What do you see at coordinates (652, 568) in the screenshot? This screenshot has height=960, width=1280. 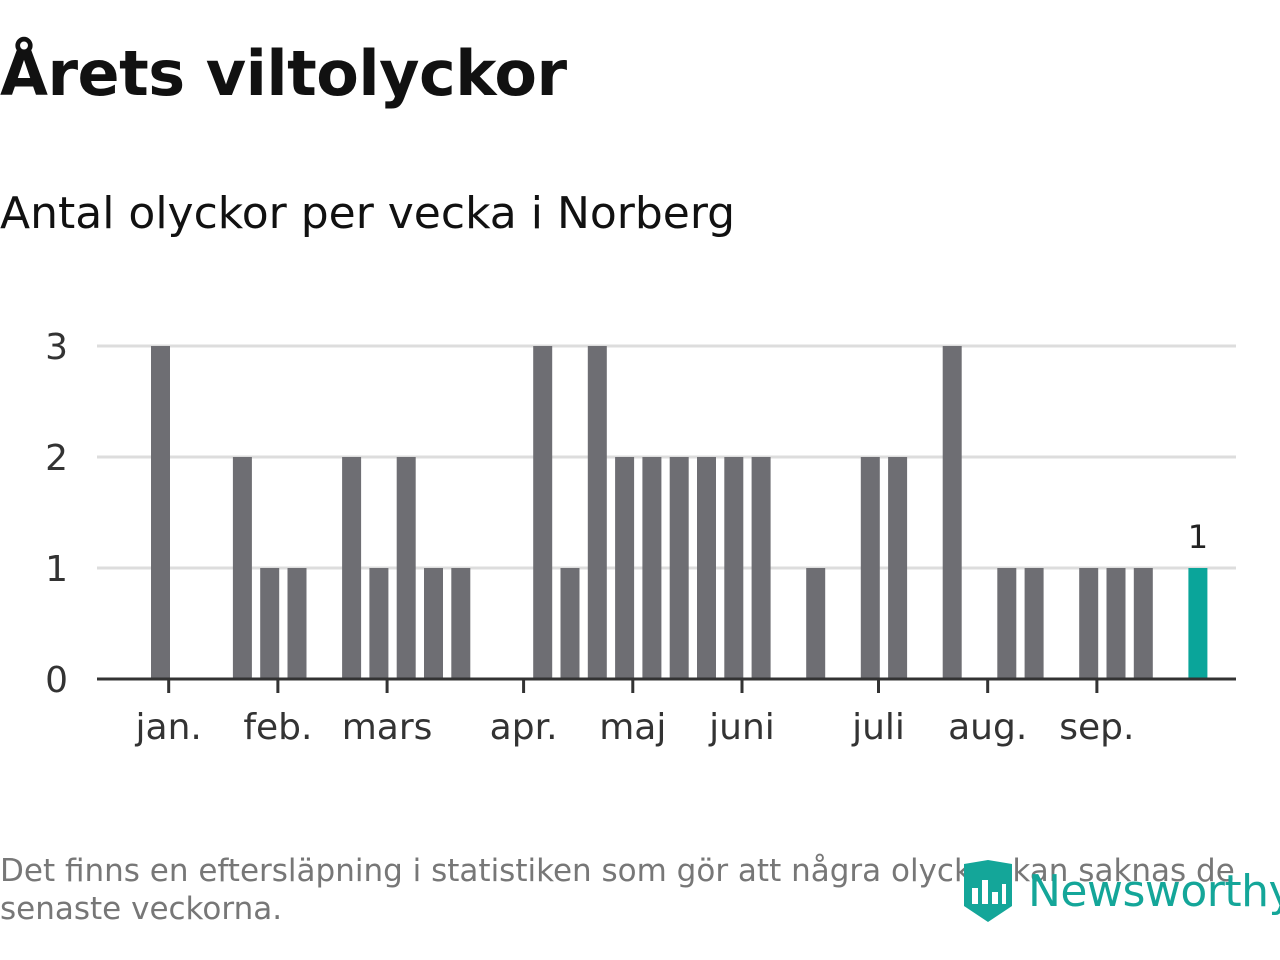 I see `bar: v. 19: 2` at bounding box center [652, 568].